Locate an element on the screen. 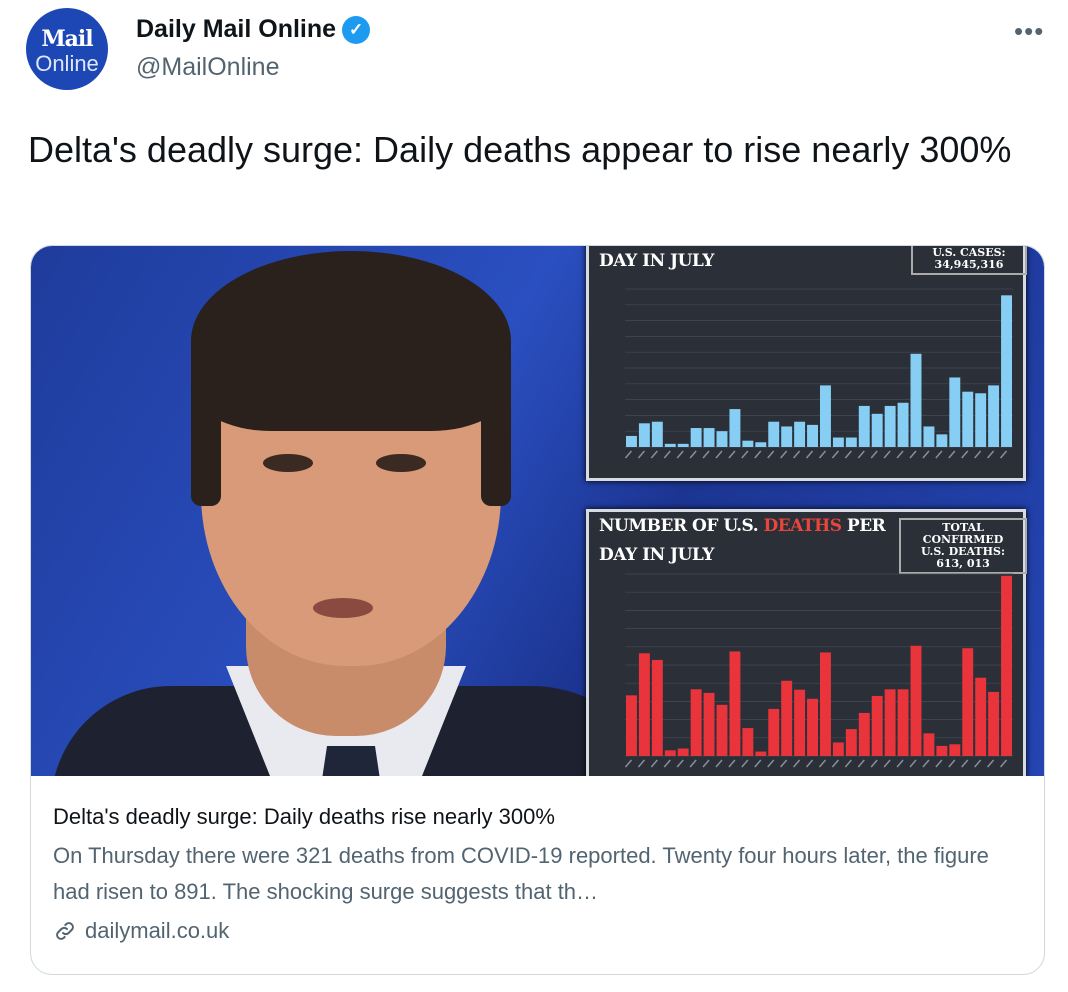  cases-total-value: 34,945,316 is located at coordinates (969, 264).